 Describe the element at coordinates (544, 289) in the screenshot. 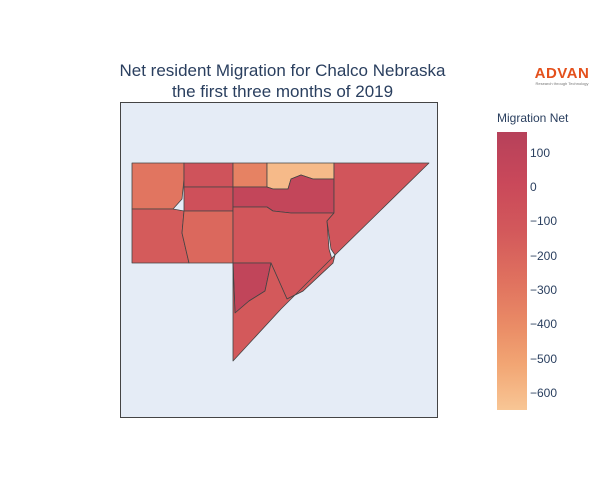

I see `colorbar-tick-label: −300` at that location.